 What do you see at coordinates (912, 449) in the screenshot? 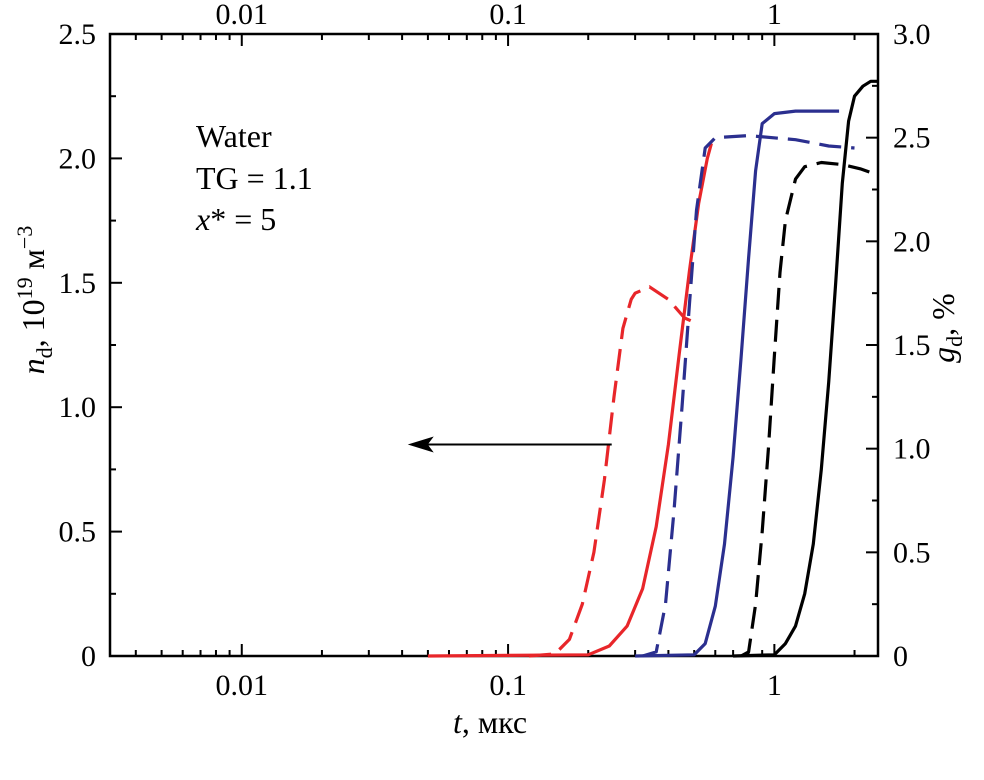
I see `y-right-tick-label: 1.0` at bounding box center [912, 449].